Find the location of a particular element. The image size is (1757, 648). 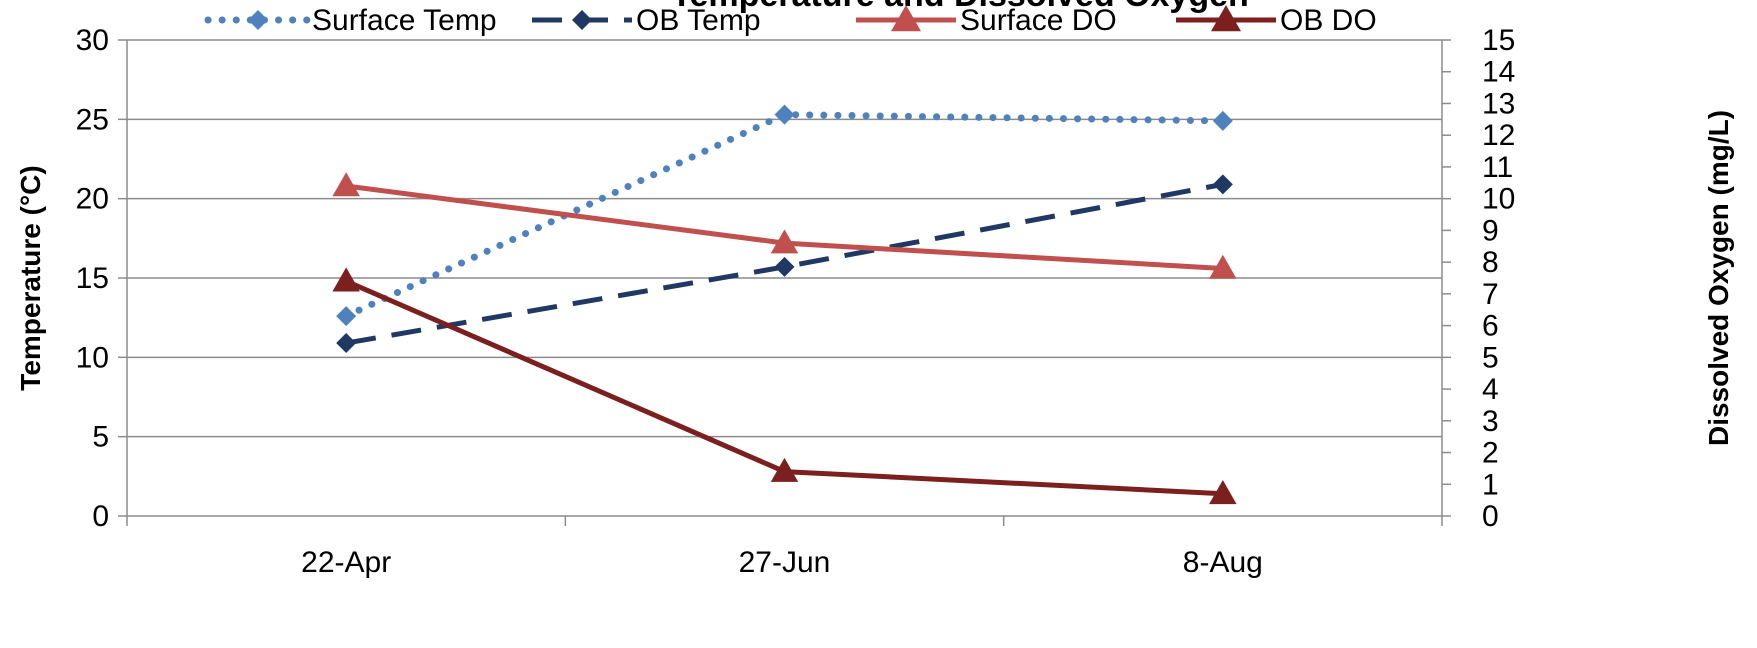

y2-tick-label: 12 is located at coordinates (1498, 135).